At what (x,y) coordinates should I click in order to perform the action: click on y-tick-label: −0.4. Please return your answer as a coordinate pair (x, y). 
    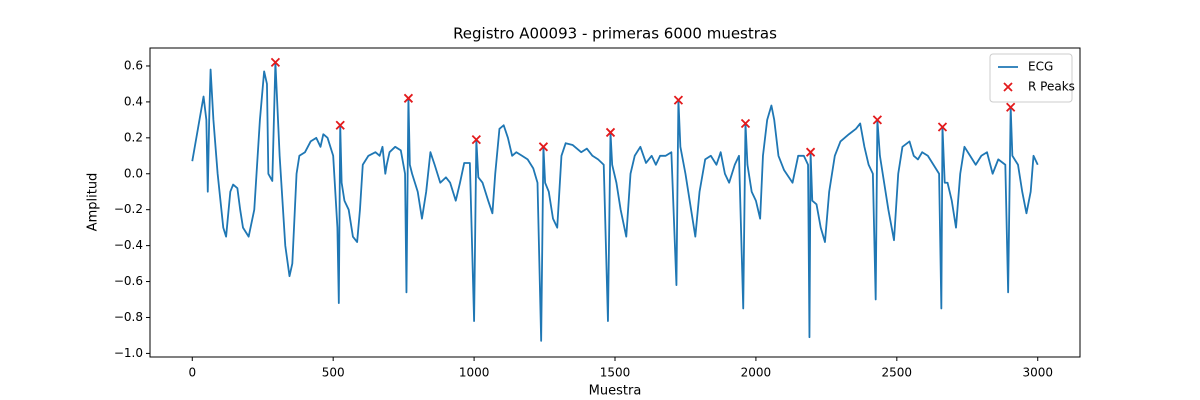
    Looking at the image, I should click on (128, 245).